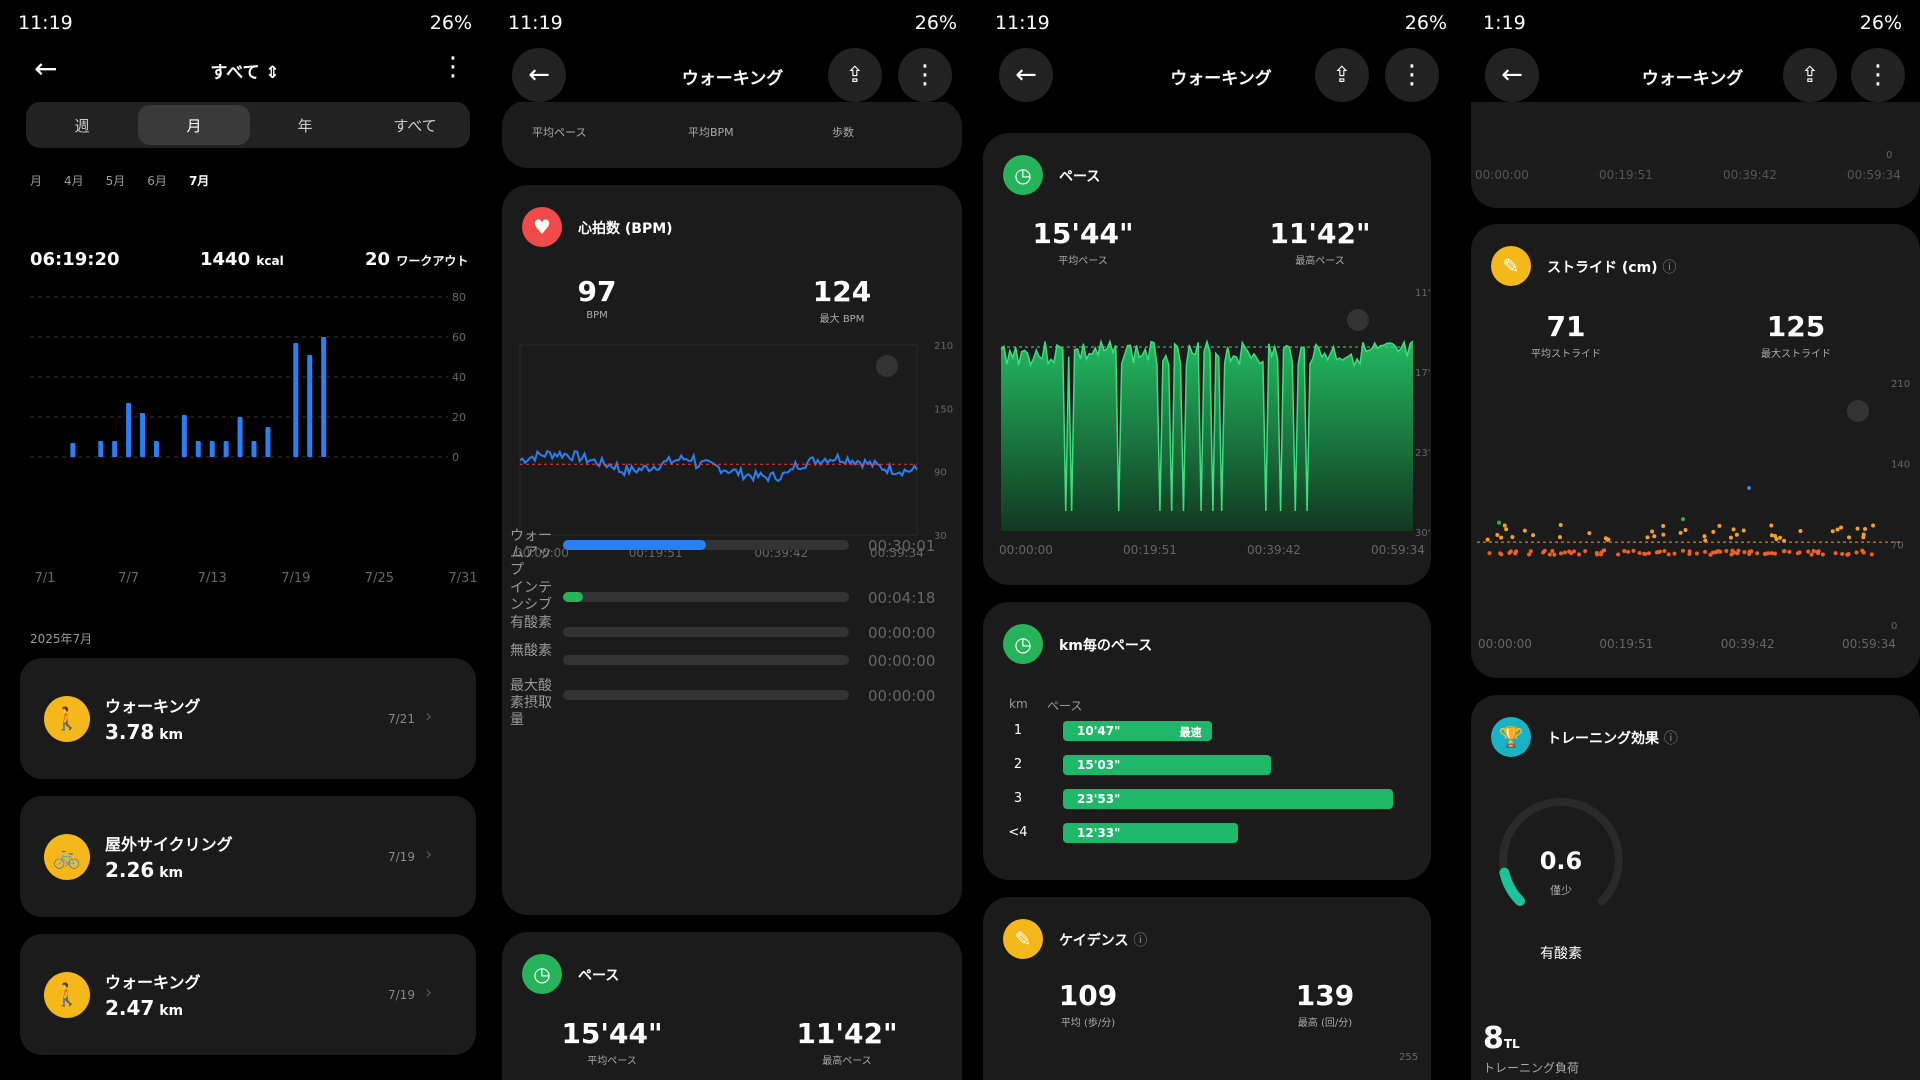 The width and height of the screenshot is (1920, 1080). What do you see at coordinates (1692, 75) in the screenshot?
I see `header: ← ウォーキング ⇪ ⋮` at bounding box center [1692, 75].